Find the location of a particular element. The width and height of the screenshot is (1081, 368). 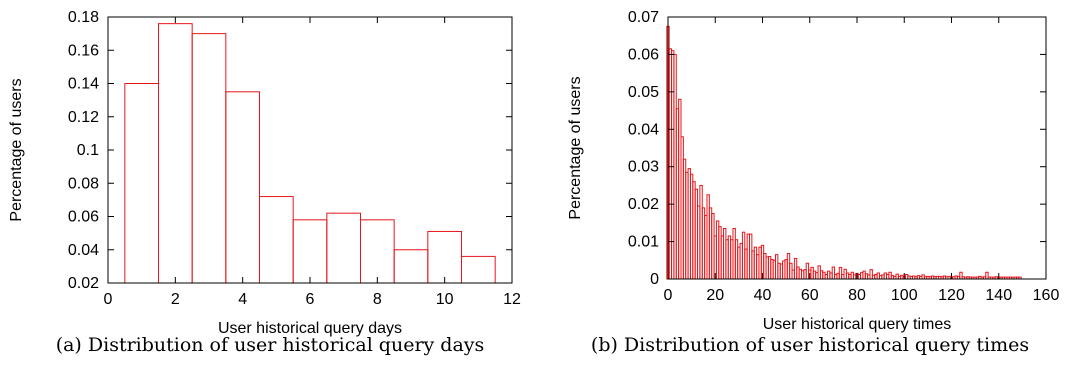

x-tick-label: 8 is located at coordinates (377, 299).